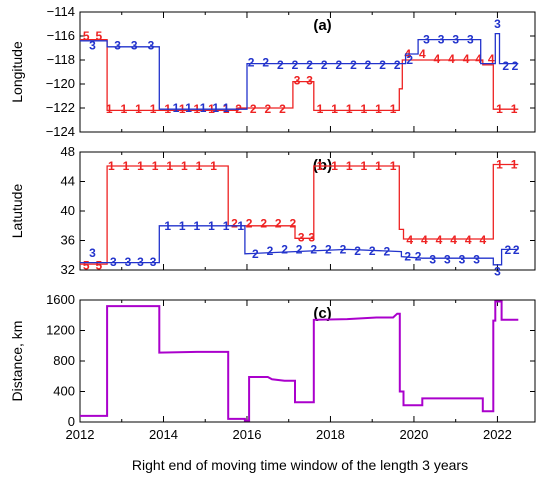 This screenshot has height=478, width=550. Describe the element at coordinates (299, 75) in the screenshot. I see `series-line` at that location.